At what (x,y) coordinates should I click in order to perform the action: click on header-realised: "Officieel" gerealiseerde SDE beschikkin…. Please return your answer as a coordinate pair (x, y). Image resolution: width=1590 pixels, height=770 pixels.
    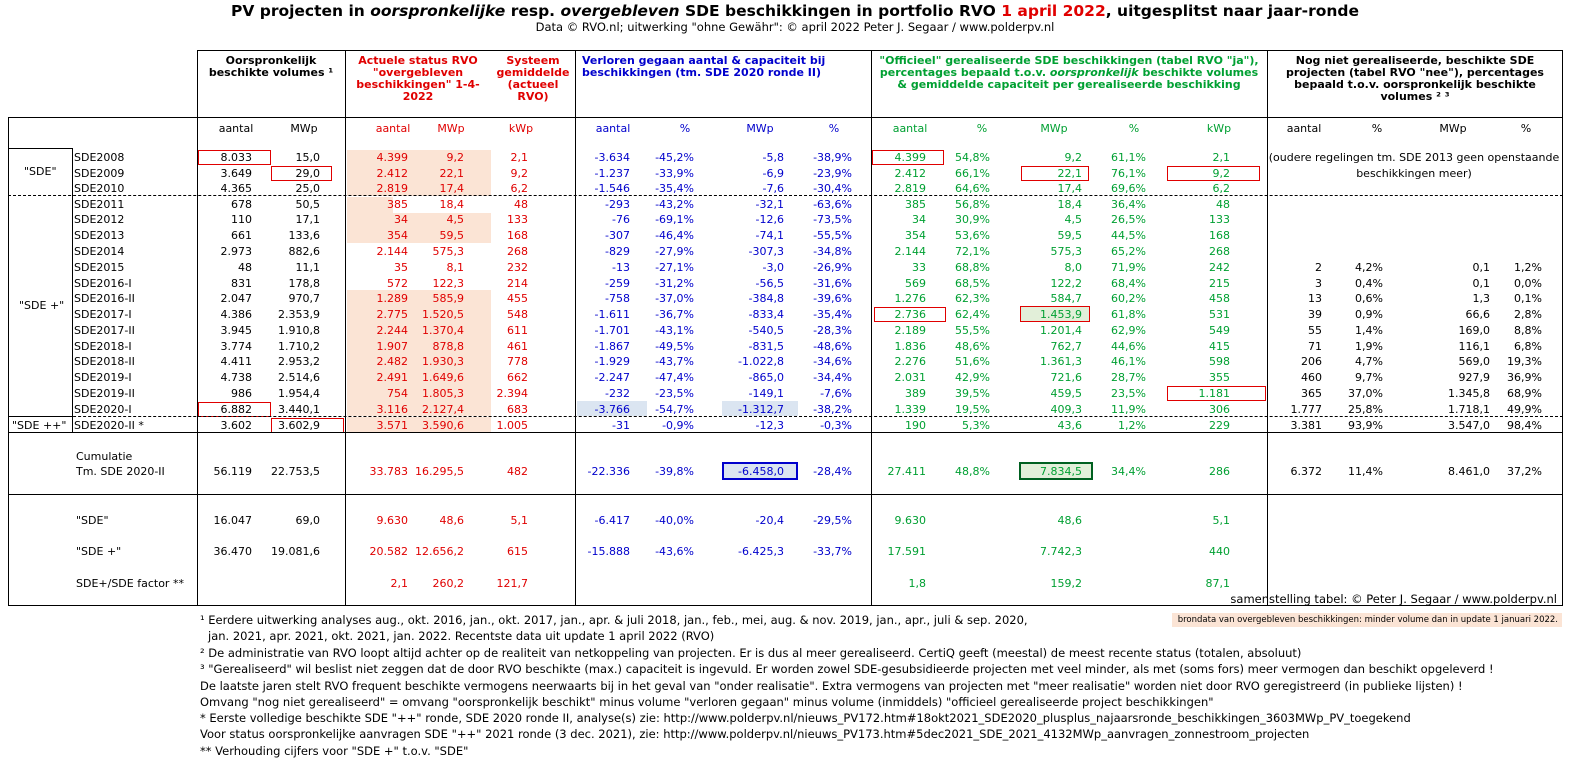
    Looking at the image, I should click on (1069, 73).